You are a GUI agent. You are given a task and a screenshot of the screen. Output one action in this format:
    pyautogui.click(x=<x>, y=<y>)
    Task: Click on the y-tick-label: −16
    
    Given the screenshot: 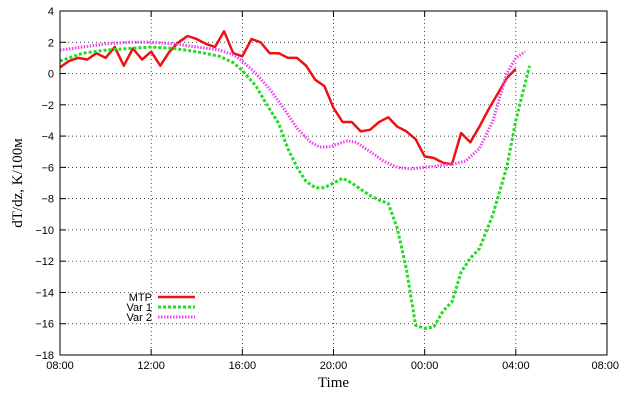 What is the action you would take?
    pyautogui.click(x=44, y=325)
    